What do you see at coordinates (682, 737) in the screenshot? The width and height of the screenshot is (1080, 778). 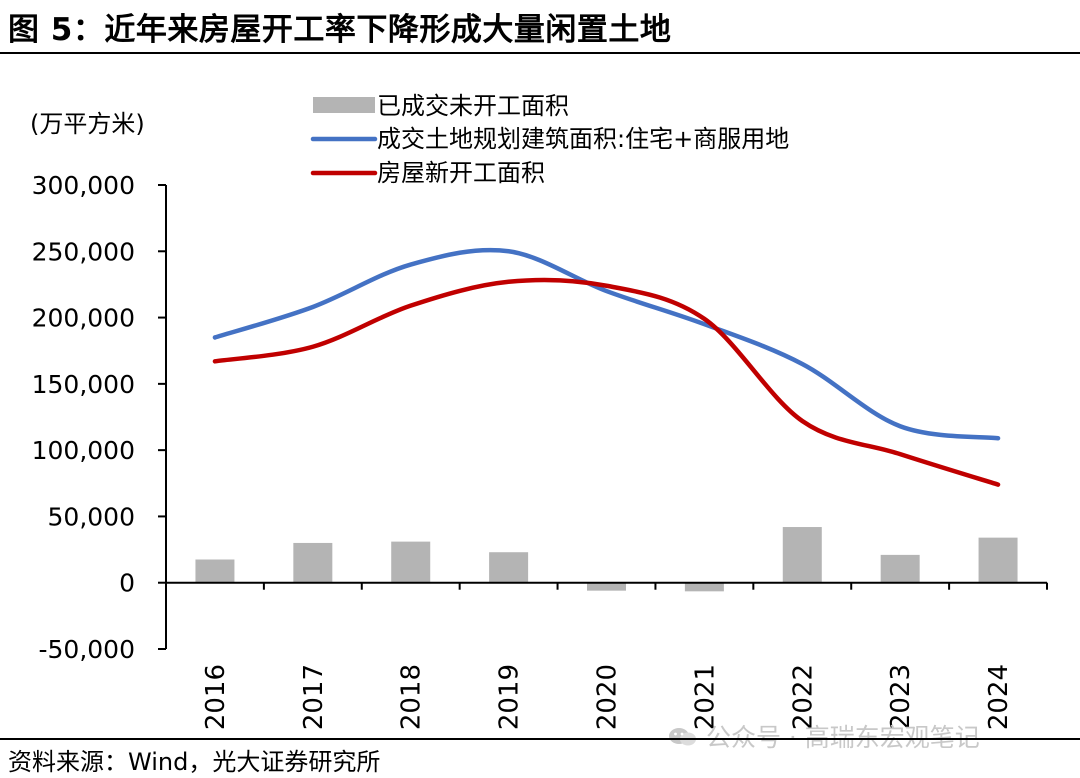 I see `wechat-icon` at bounding box center [682, 737].